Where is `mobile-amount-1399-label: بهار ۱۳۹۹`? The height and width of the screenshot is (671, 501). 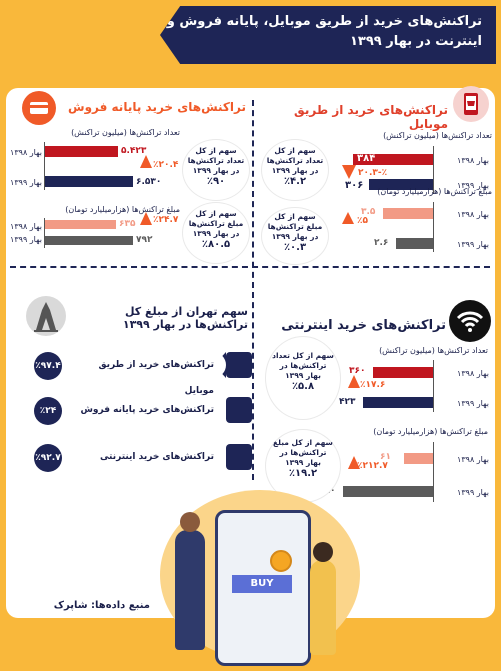
mobile-amount-1399-label: بهار ۱۳۹۹ is located at coordinates (473, 244).